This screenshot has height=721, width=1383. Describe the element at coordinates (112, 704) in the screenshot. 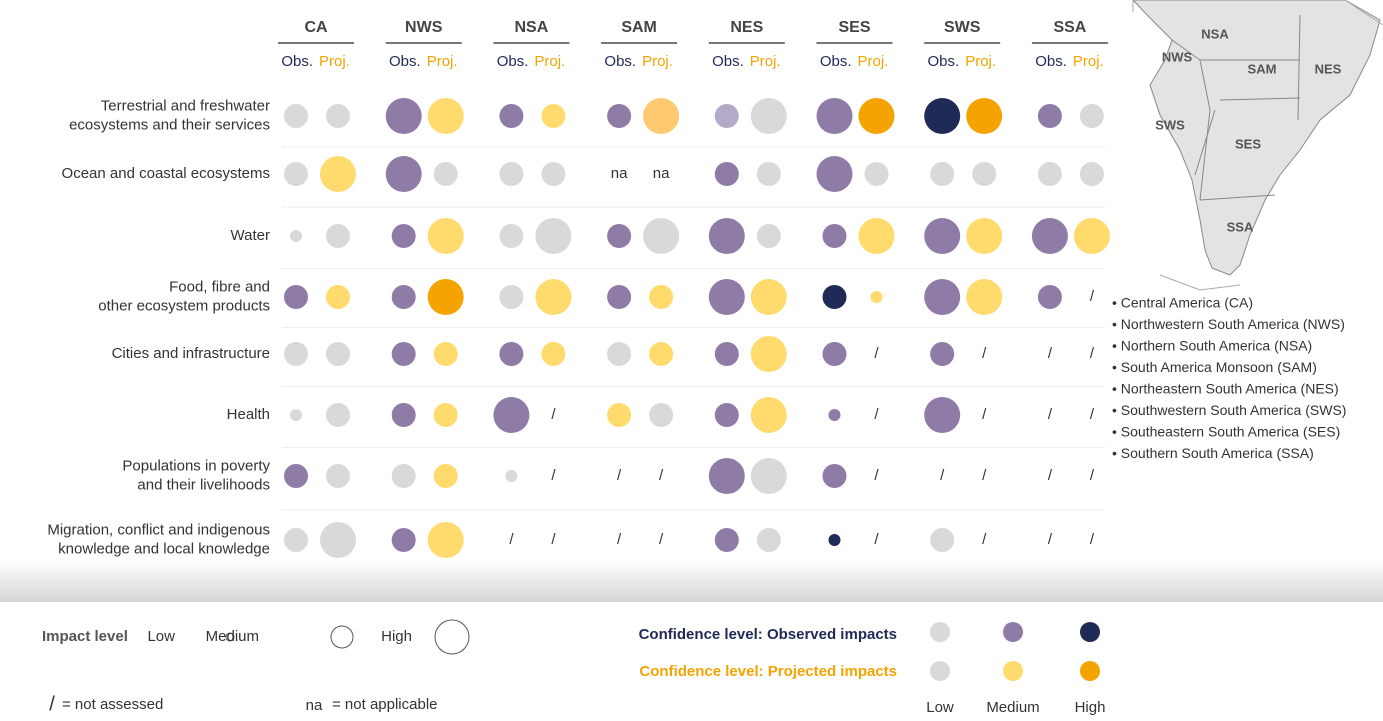

I see `na-text: = not assessed` at that location.